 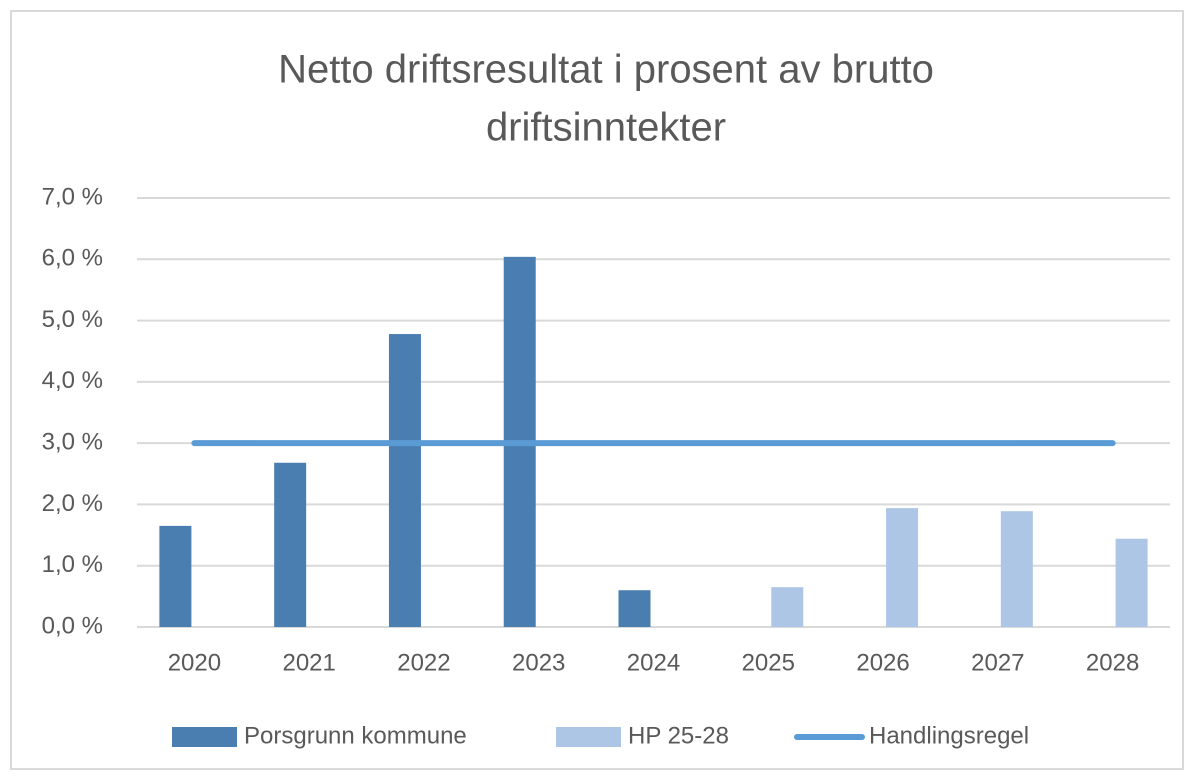 I want to click on legend-label: Porsgrunn kommune, so click(x=355, y=735).